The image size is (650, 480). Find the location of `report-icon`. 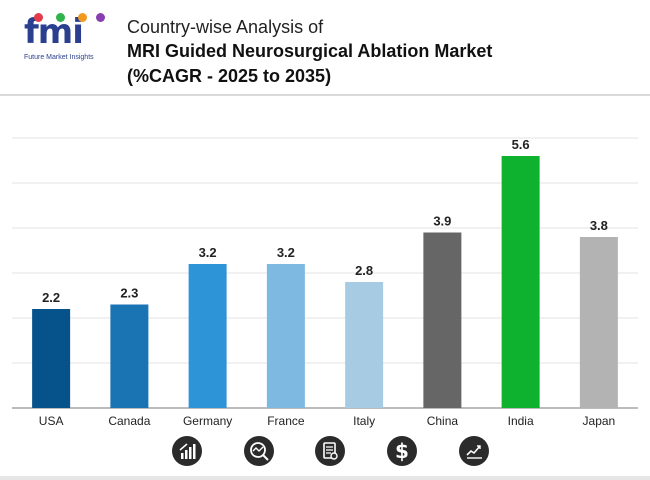

report-icon is located at coordinates (330, 451).